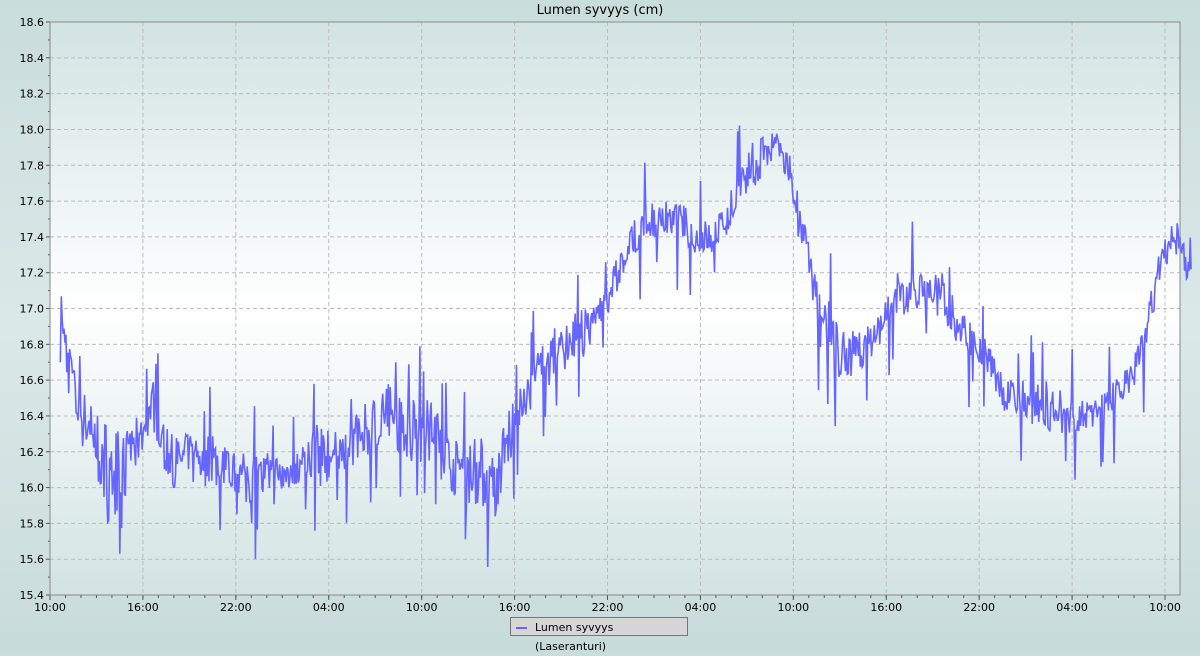 This screenshot has width=1200, height=656. What do you see at coordinates (32, 94) in the screenshot?
I see `y-tick-label: 18.2` at bounding box center [32, 94].